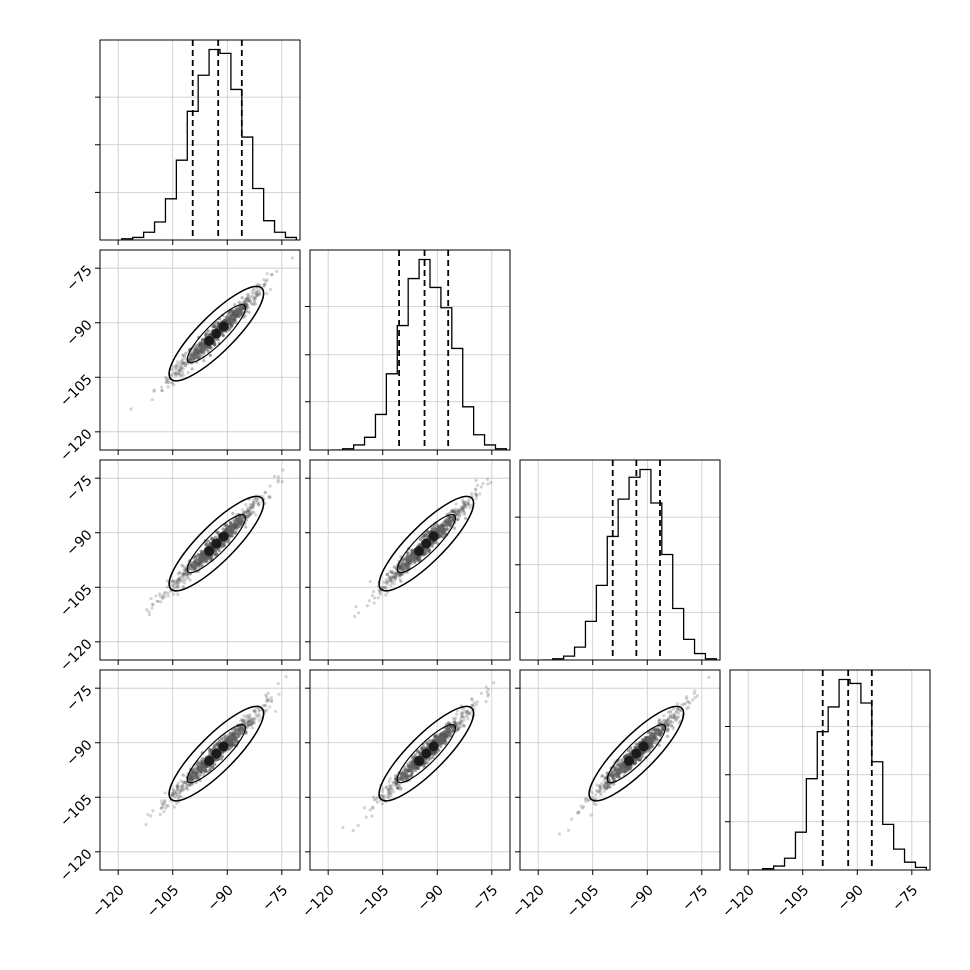  I want to click on contour-outer, so click(426, 543).